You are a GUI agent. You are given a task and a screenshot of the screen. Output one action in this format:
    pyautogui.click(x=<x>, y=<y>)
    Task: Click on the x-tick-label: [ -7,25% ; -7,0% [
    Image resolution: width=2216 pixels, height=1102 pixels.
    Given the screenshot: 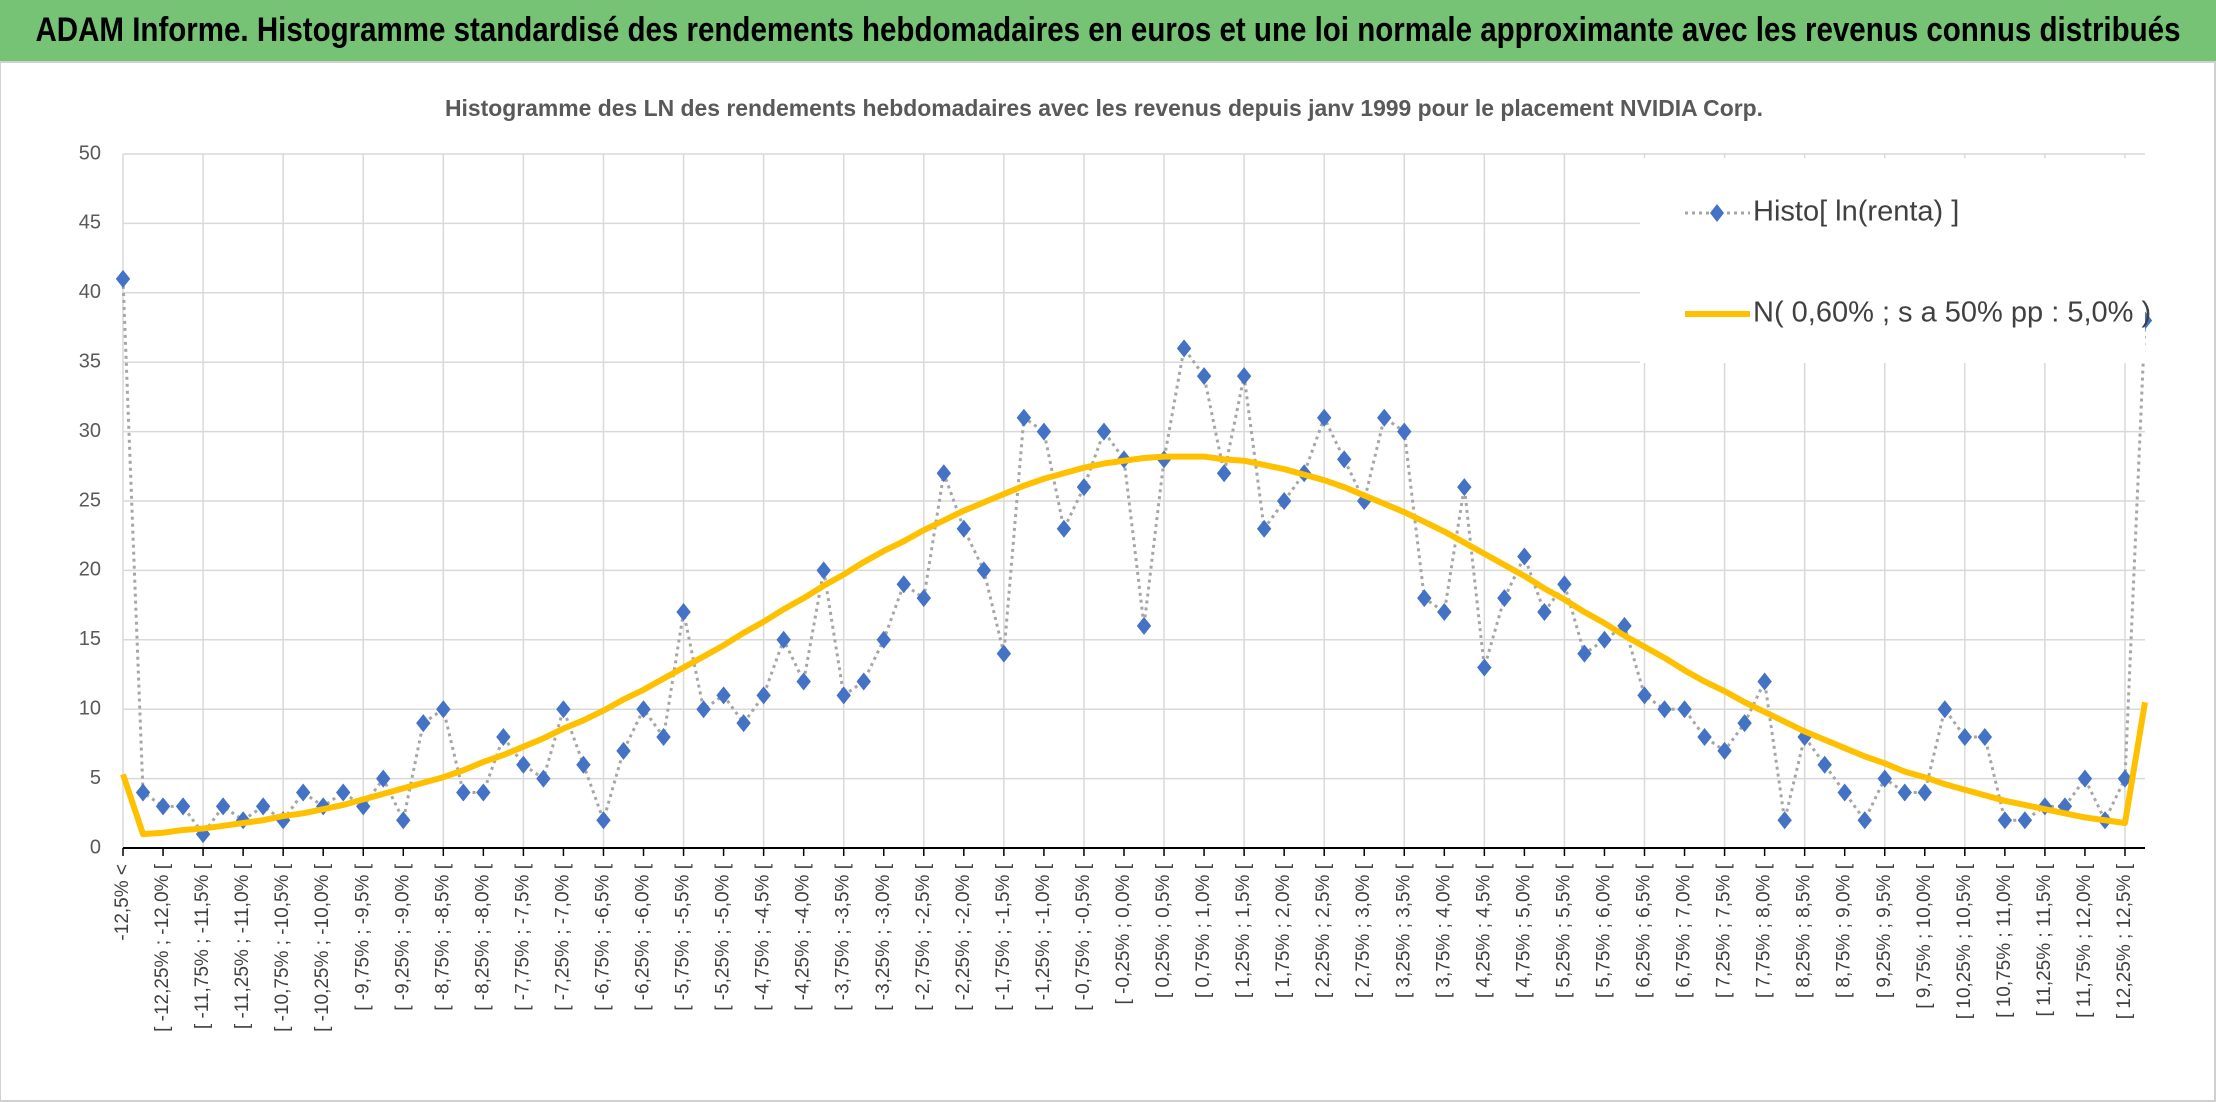 What is the action you would take?
    pyautogui.click(x=562, y=937)
    